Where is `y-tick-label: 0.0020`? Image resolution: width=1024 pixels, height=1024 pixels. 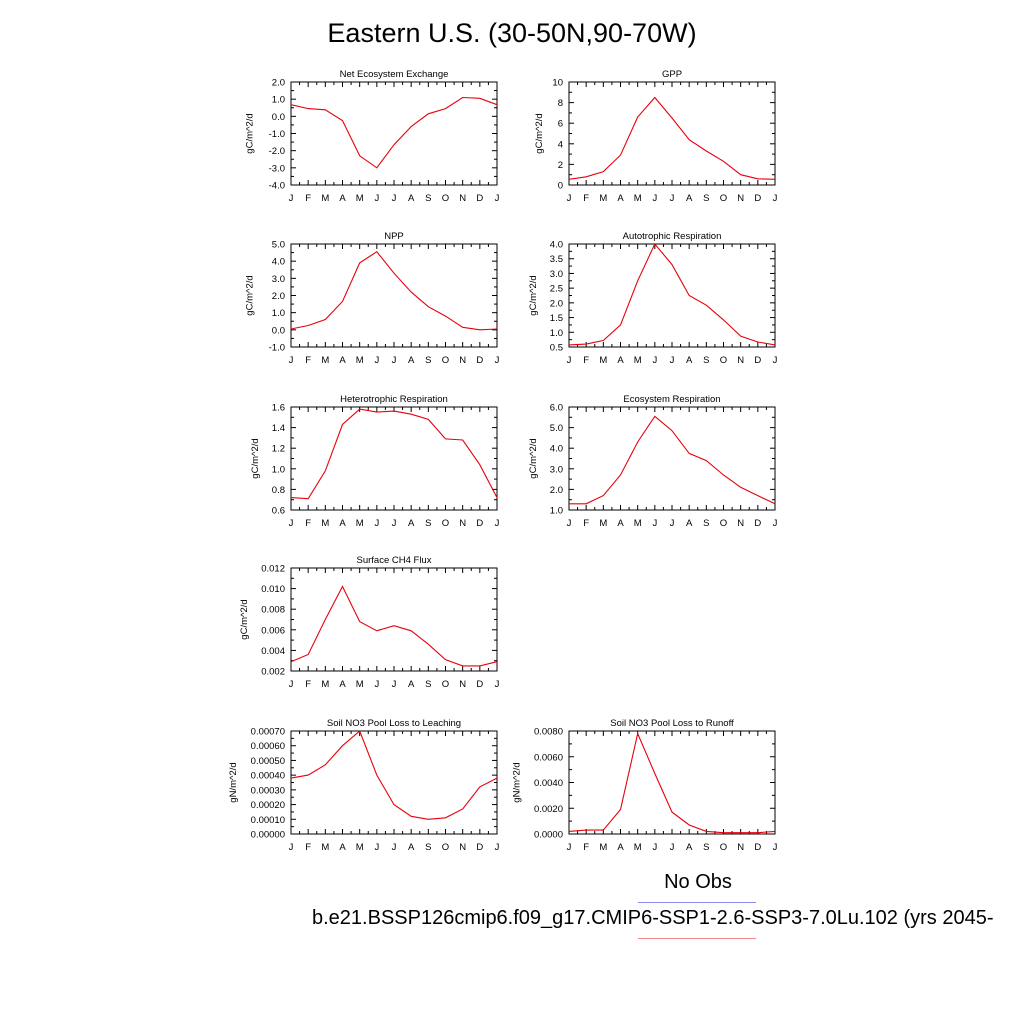 y-tick-label: 0.0020 is located at coordinates (548, 809).